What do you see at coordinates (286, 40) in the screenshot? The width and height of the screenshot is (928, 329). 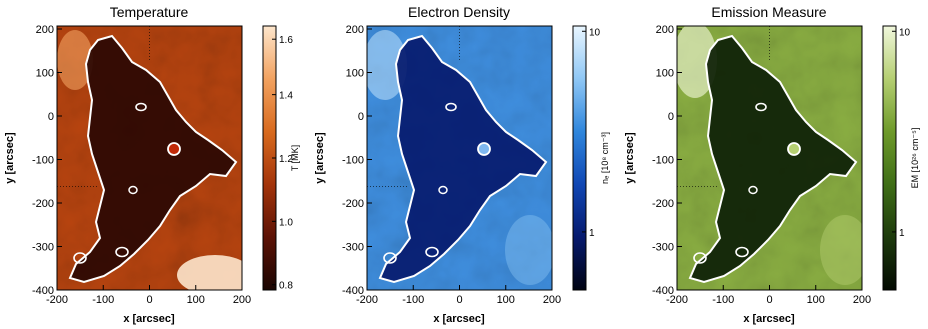 I see `colorbar-tick-label: 1.6` at bounding box center [286, 40].